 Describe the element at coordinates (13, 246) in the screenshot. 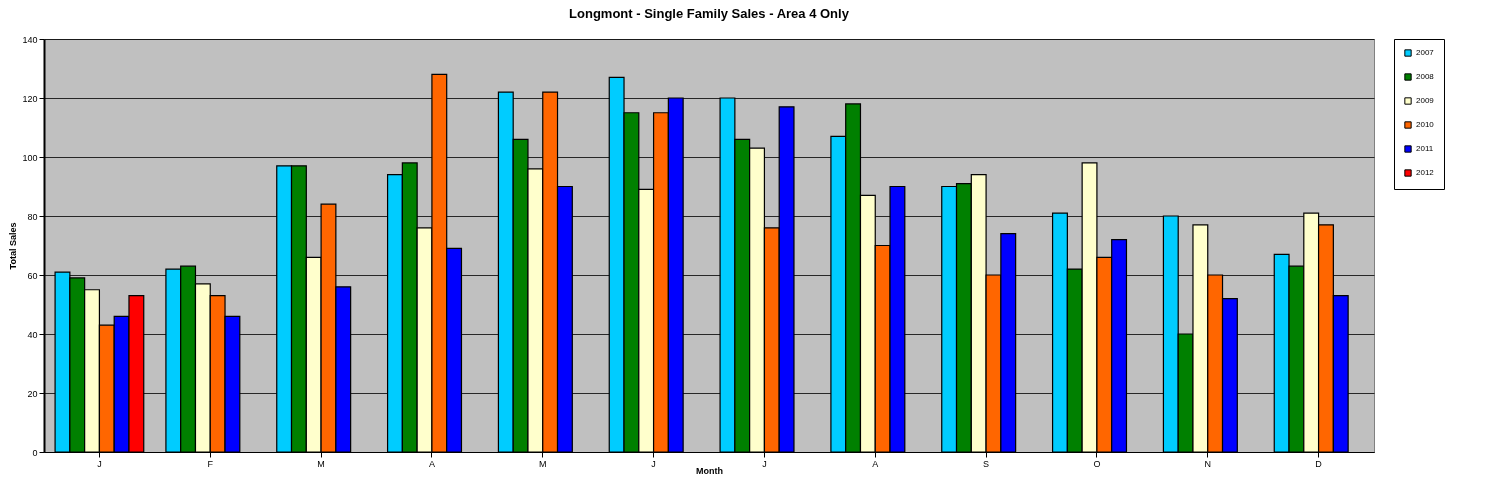

I see `y-axis-title: Total Sales` at that location.